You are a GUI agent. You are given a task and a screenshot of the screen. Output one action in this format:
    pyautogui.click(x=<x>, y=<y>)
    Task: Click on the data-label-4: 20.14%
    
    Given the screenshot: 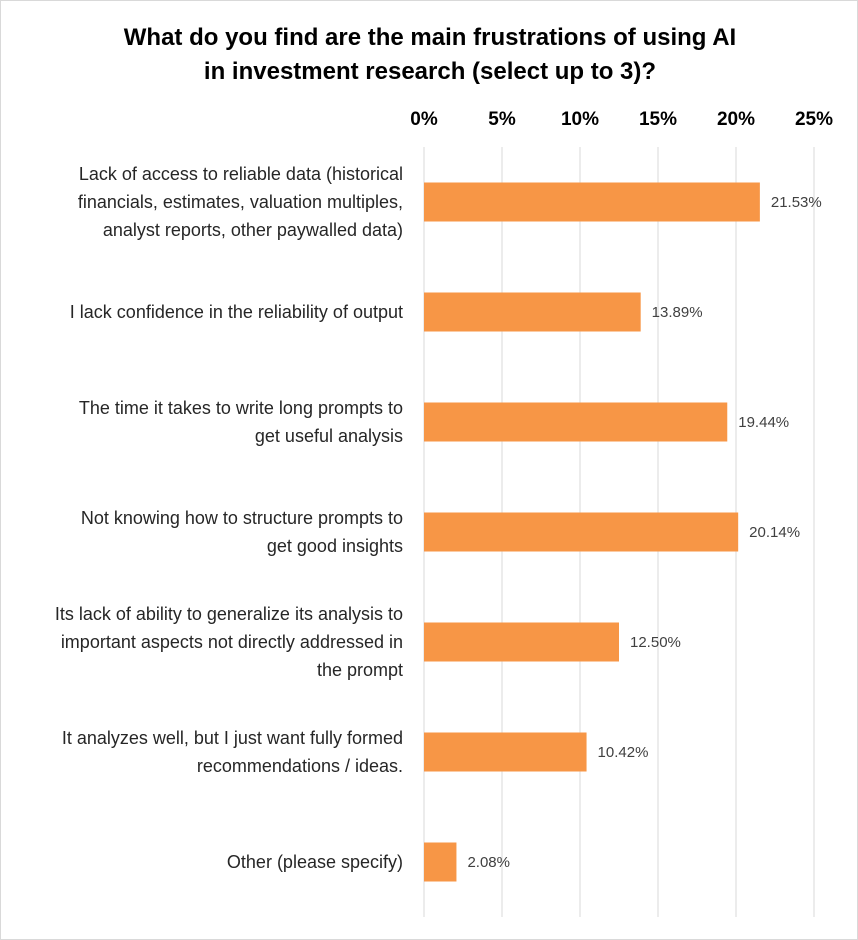 What is the action you would take?
    pyautogui.click(x=774, y=532)
    